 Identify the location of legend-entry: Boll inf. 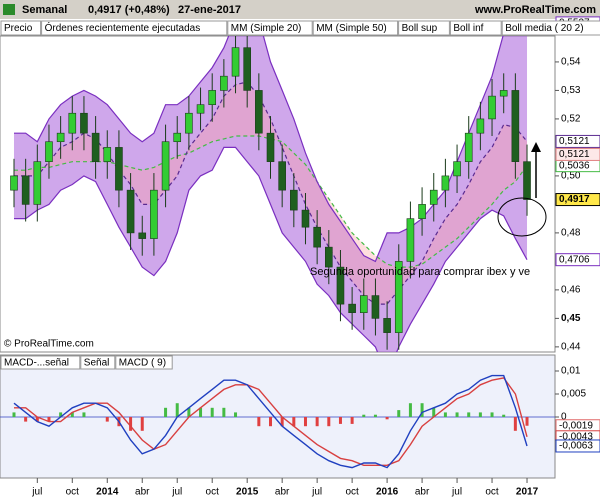
(468, 28).